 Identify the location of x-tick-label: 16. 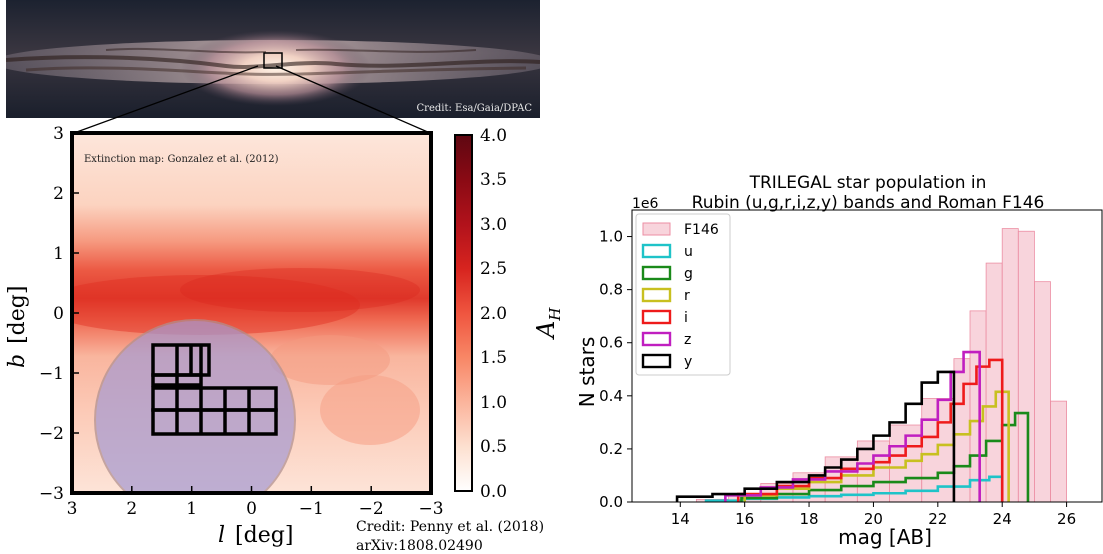
(744, 519).